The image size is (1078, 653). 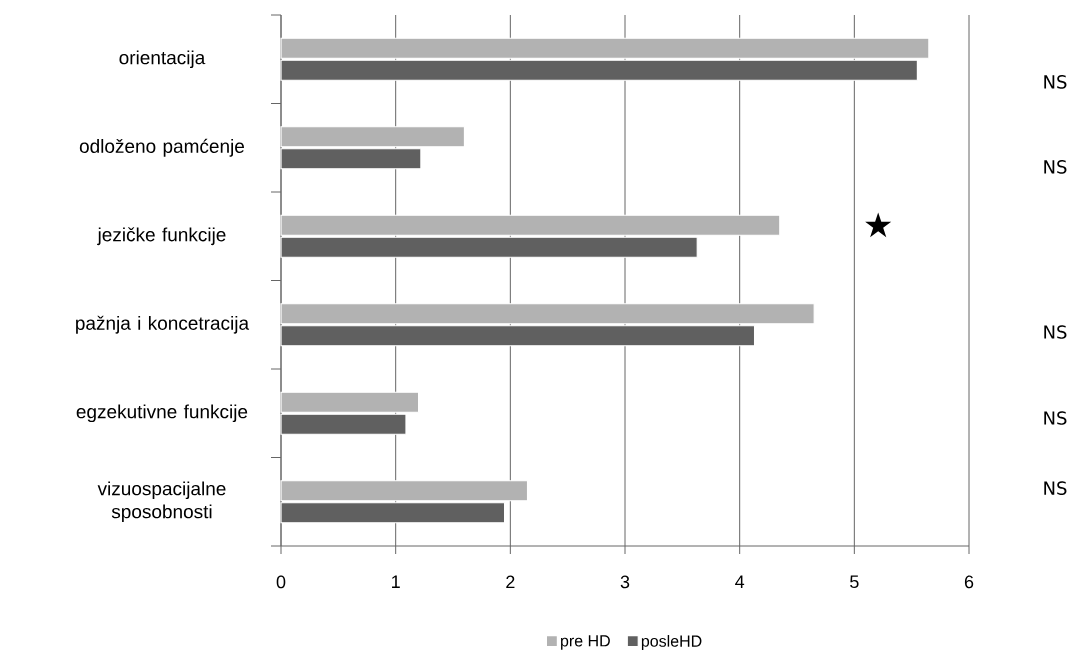 I want to click on x-tick-label: 1, so click(x=396, y=581).